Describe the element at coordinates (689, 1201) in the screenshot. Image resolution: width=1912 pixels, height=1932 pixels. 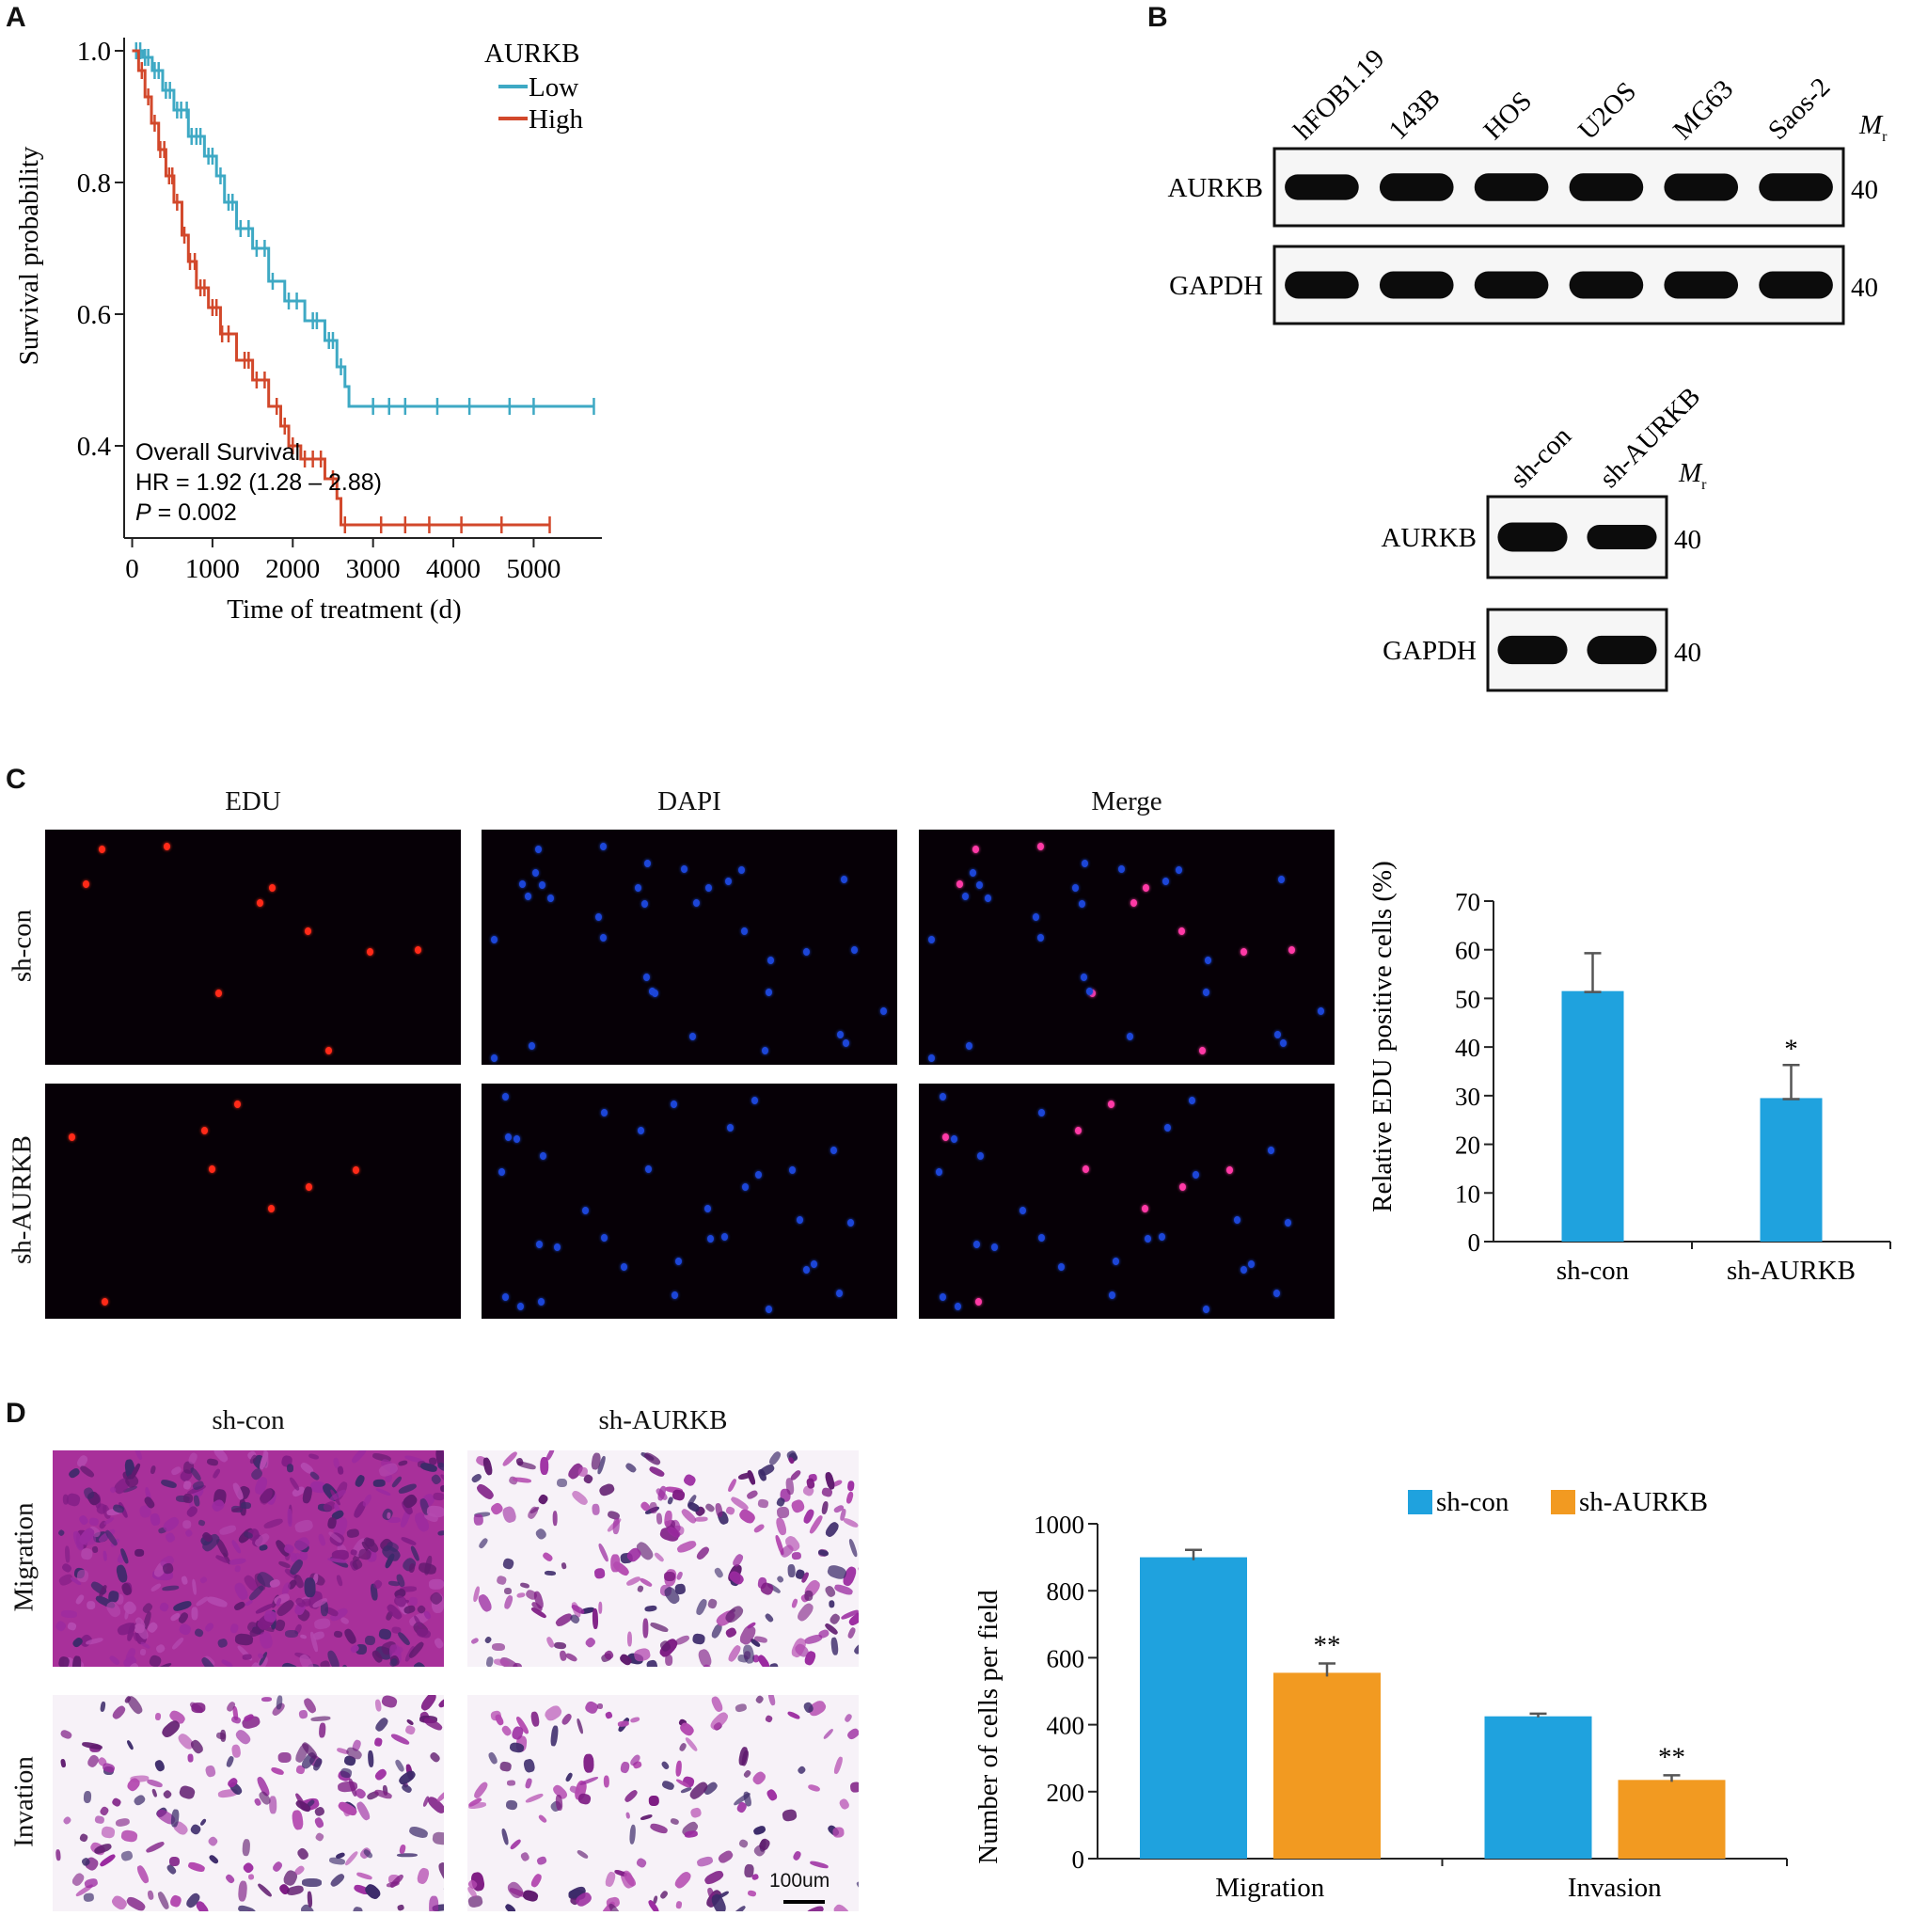
I see `micrograph-dapi-sh-aurkb` at that location.